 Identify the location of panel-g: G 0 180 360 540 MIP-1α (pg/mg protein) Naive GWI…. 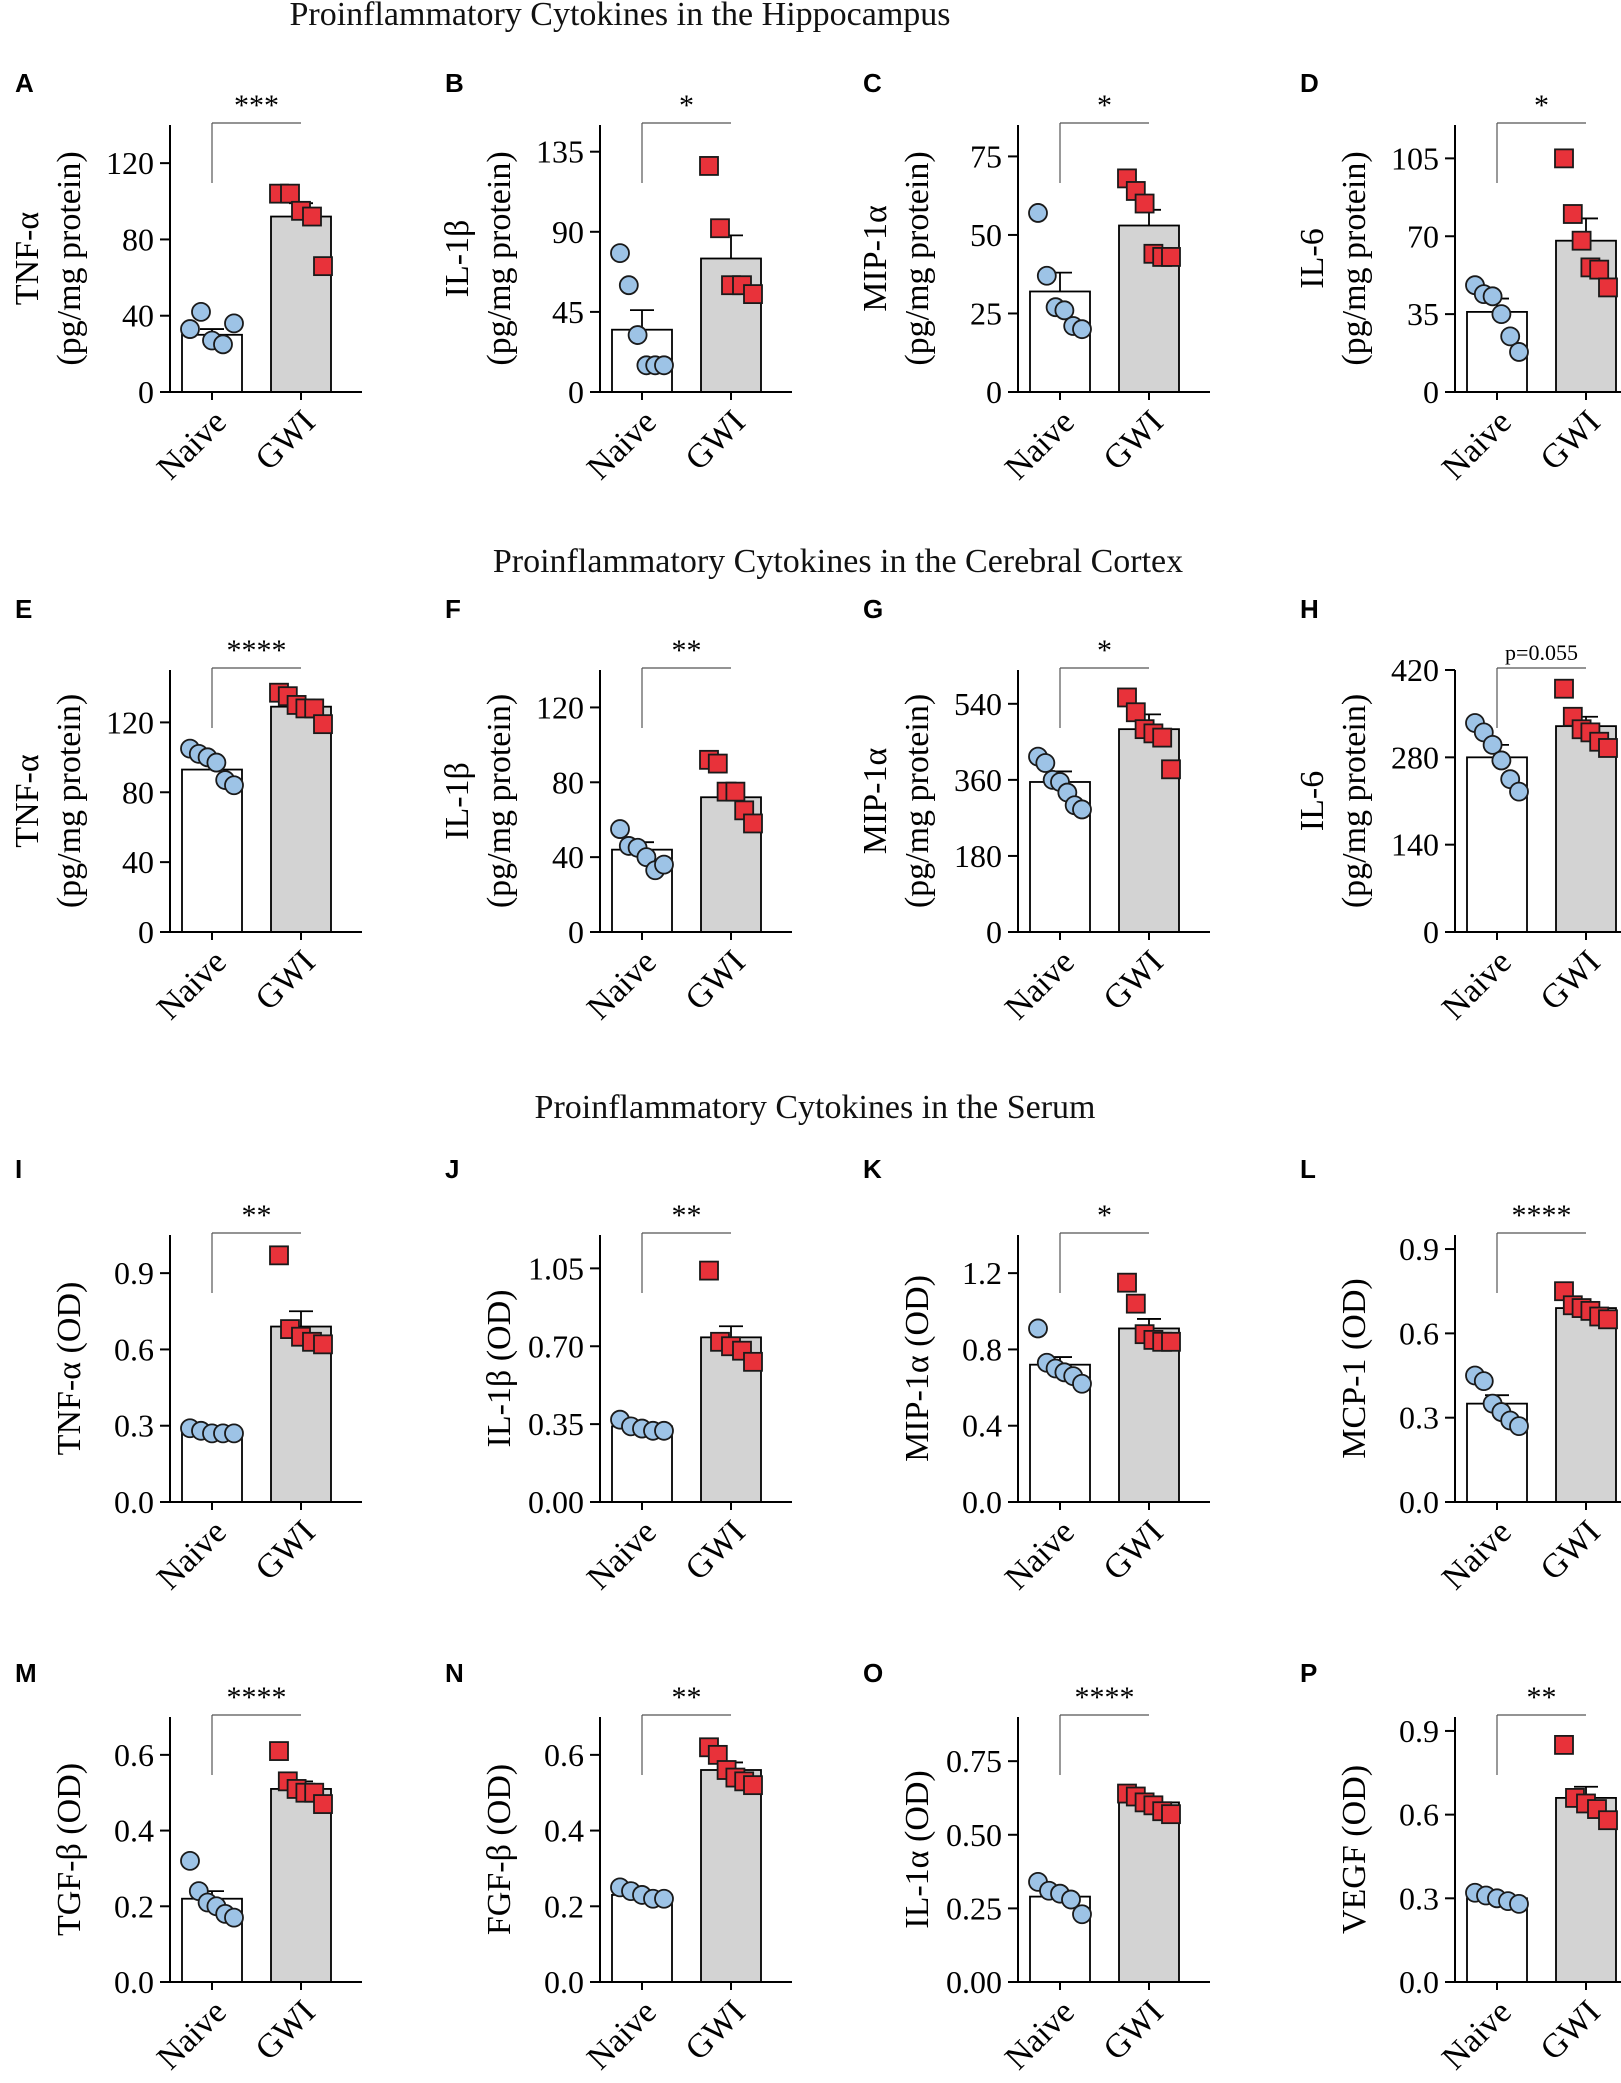
(1033, 810).